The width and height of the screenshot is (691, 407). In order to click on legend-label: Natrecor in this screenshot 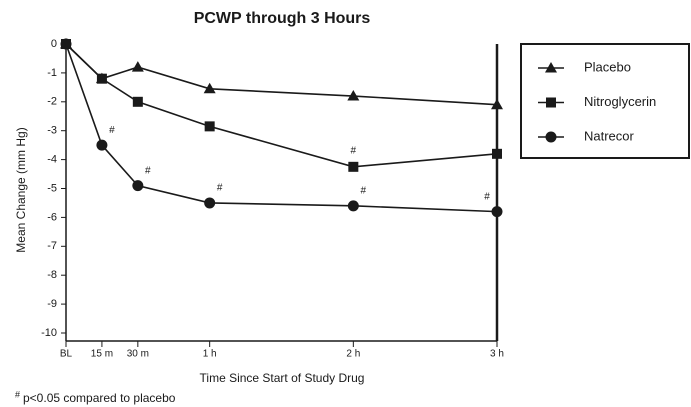, I will do `click(609, 135)`.